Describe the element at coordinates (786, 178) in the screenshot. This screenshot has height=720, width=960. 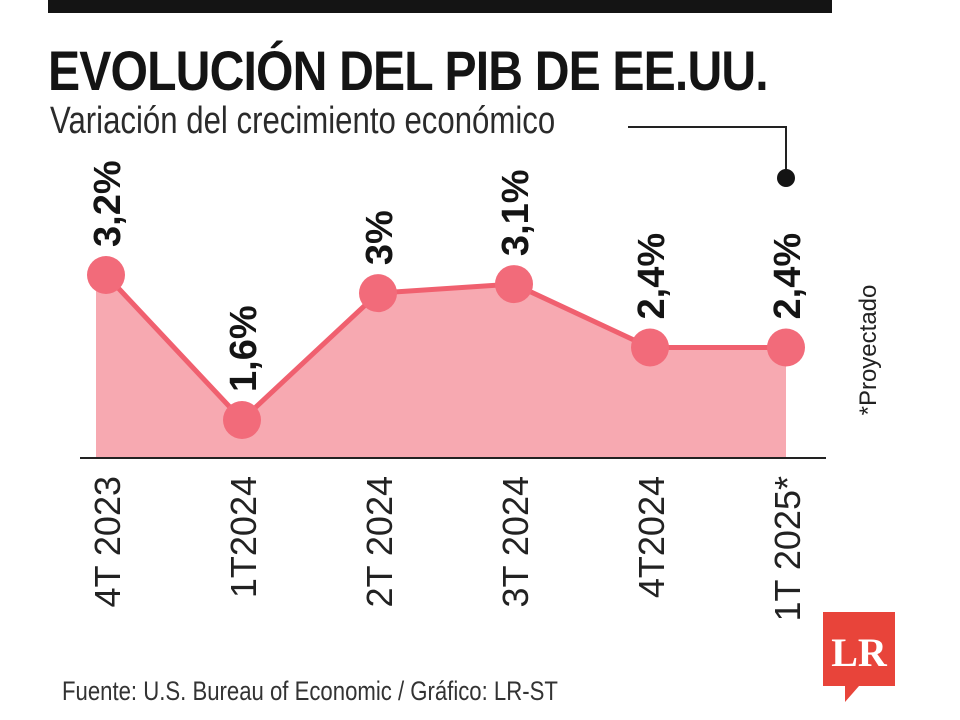
I see `projection-callout-dot` at that location.